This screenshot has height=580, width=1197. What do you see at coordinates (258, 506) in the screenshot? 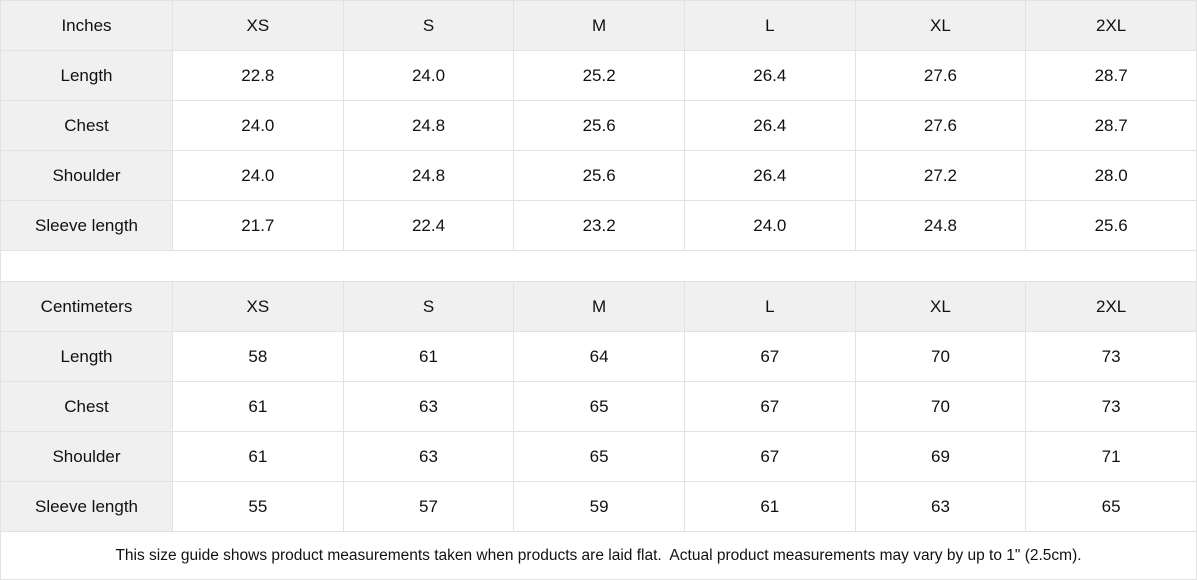
I see `measurement-value-cell: 55` at bounding box center [258, 506].